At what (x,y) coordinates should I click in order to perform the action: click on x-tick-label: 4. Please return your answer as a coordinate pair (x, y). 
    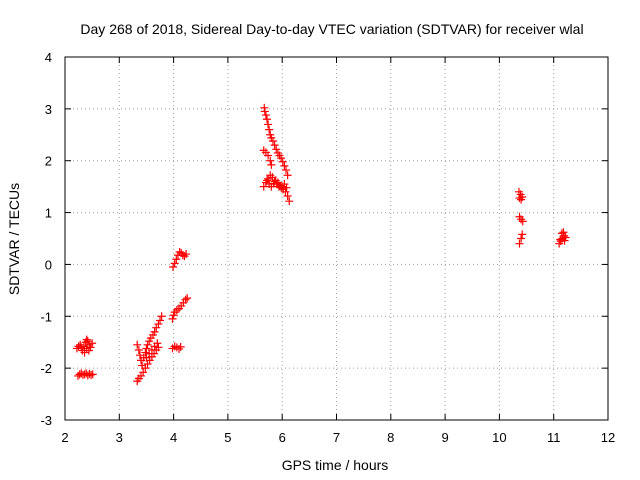
    Looking at the image, I should click on (173, 437).